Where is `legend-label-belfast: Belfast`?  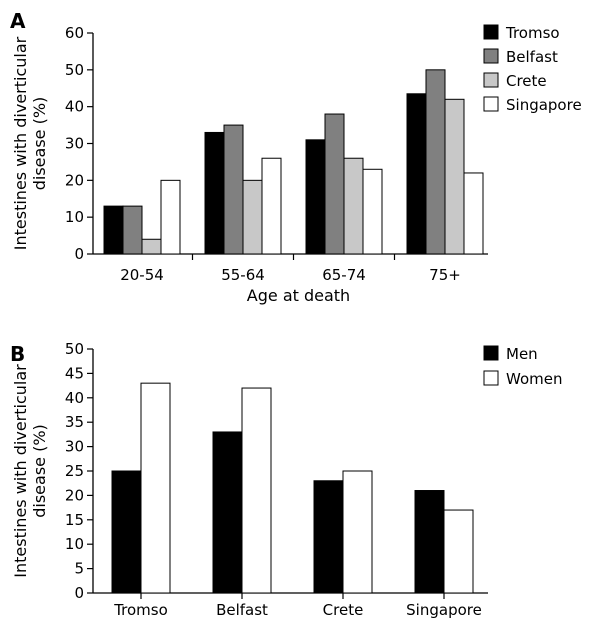
legend-label-belfast: Belfast is located at coordinates (532, 57).